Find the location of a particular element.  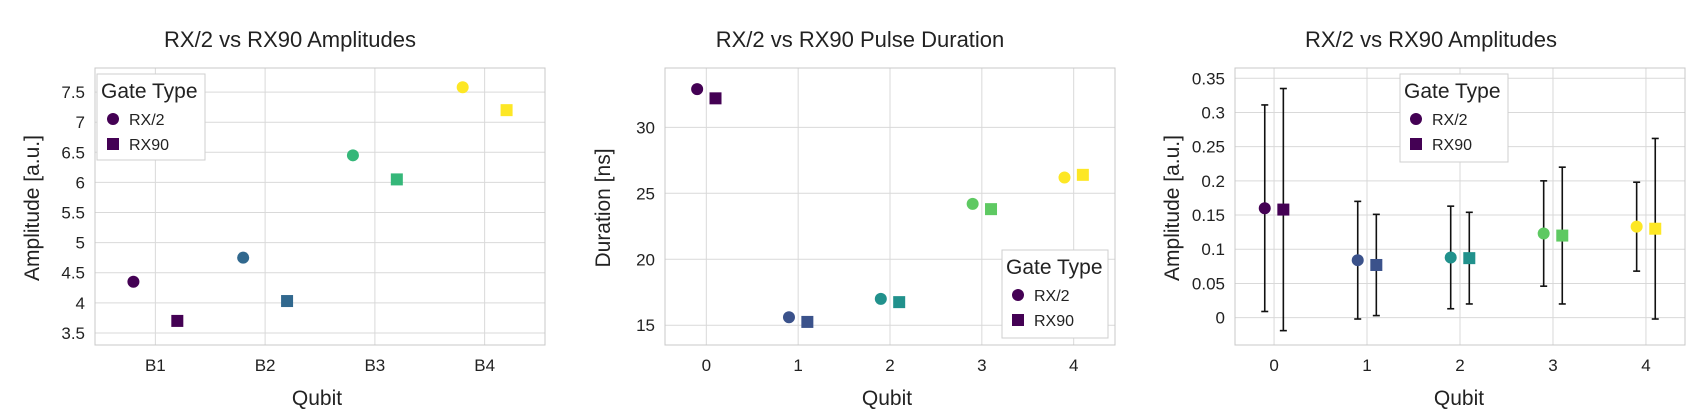

y-tick-label: 0.3 is located at coordinates (1213, 112).